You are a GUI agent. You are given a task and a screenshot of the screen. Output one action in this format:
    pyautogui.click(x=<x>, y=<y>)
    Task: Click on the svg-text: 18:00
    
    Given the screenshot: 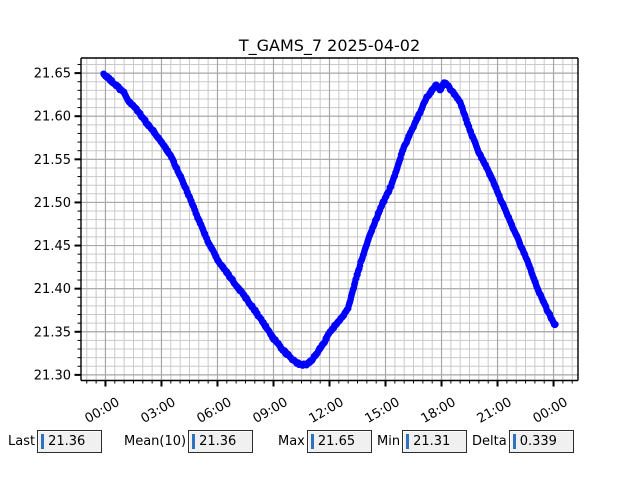 What is the action you would take?
    pyautogui.click(x=439, y=411)
    